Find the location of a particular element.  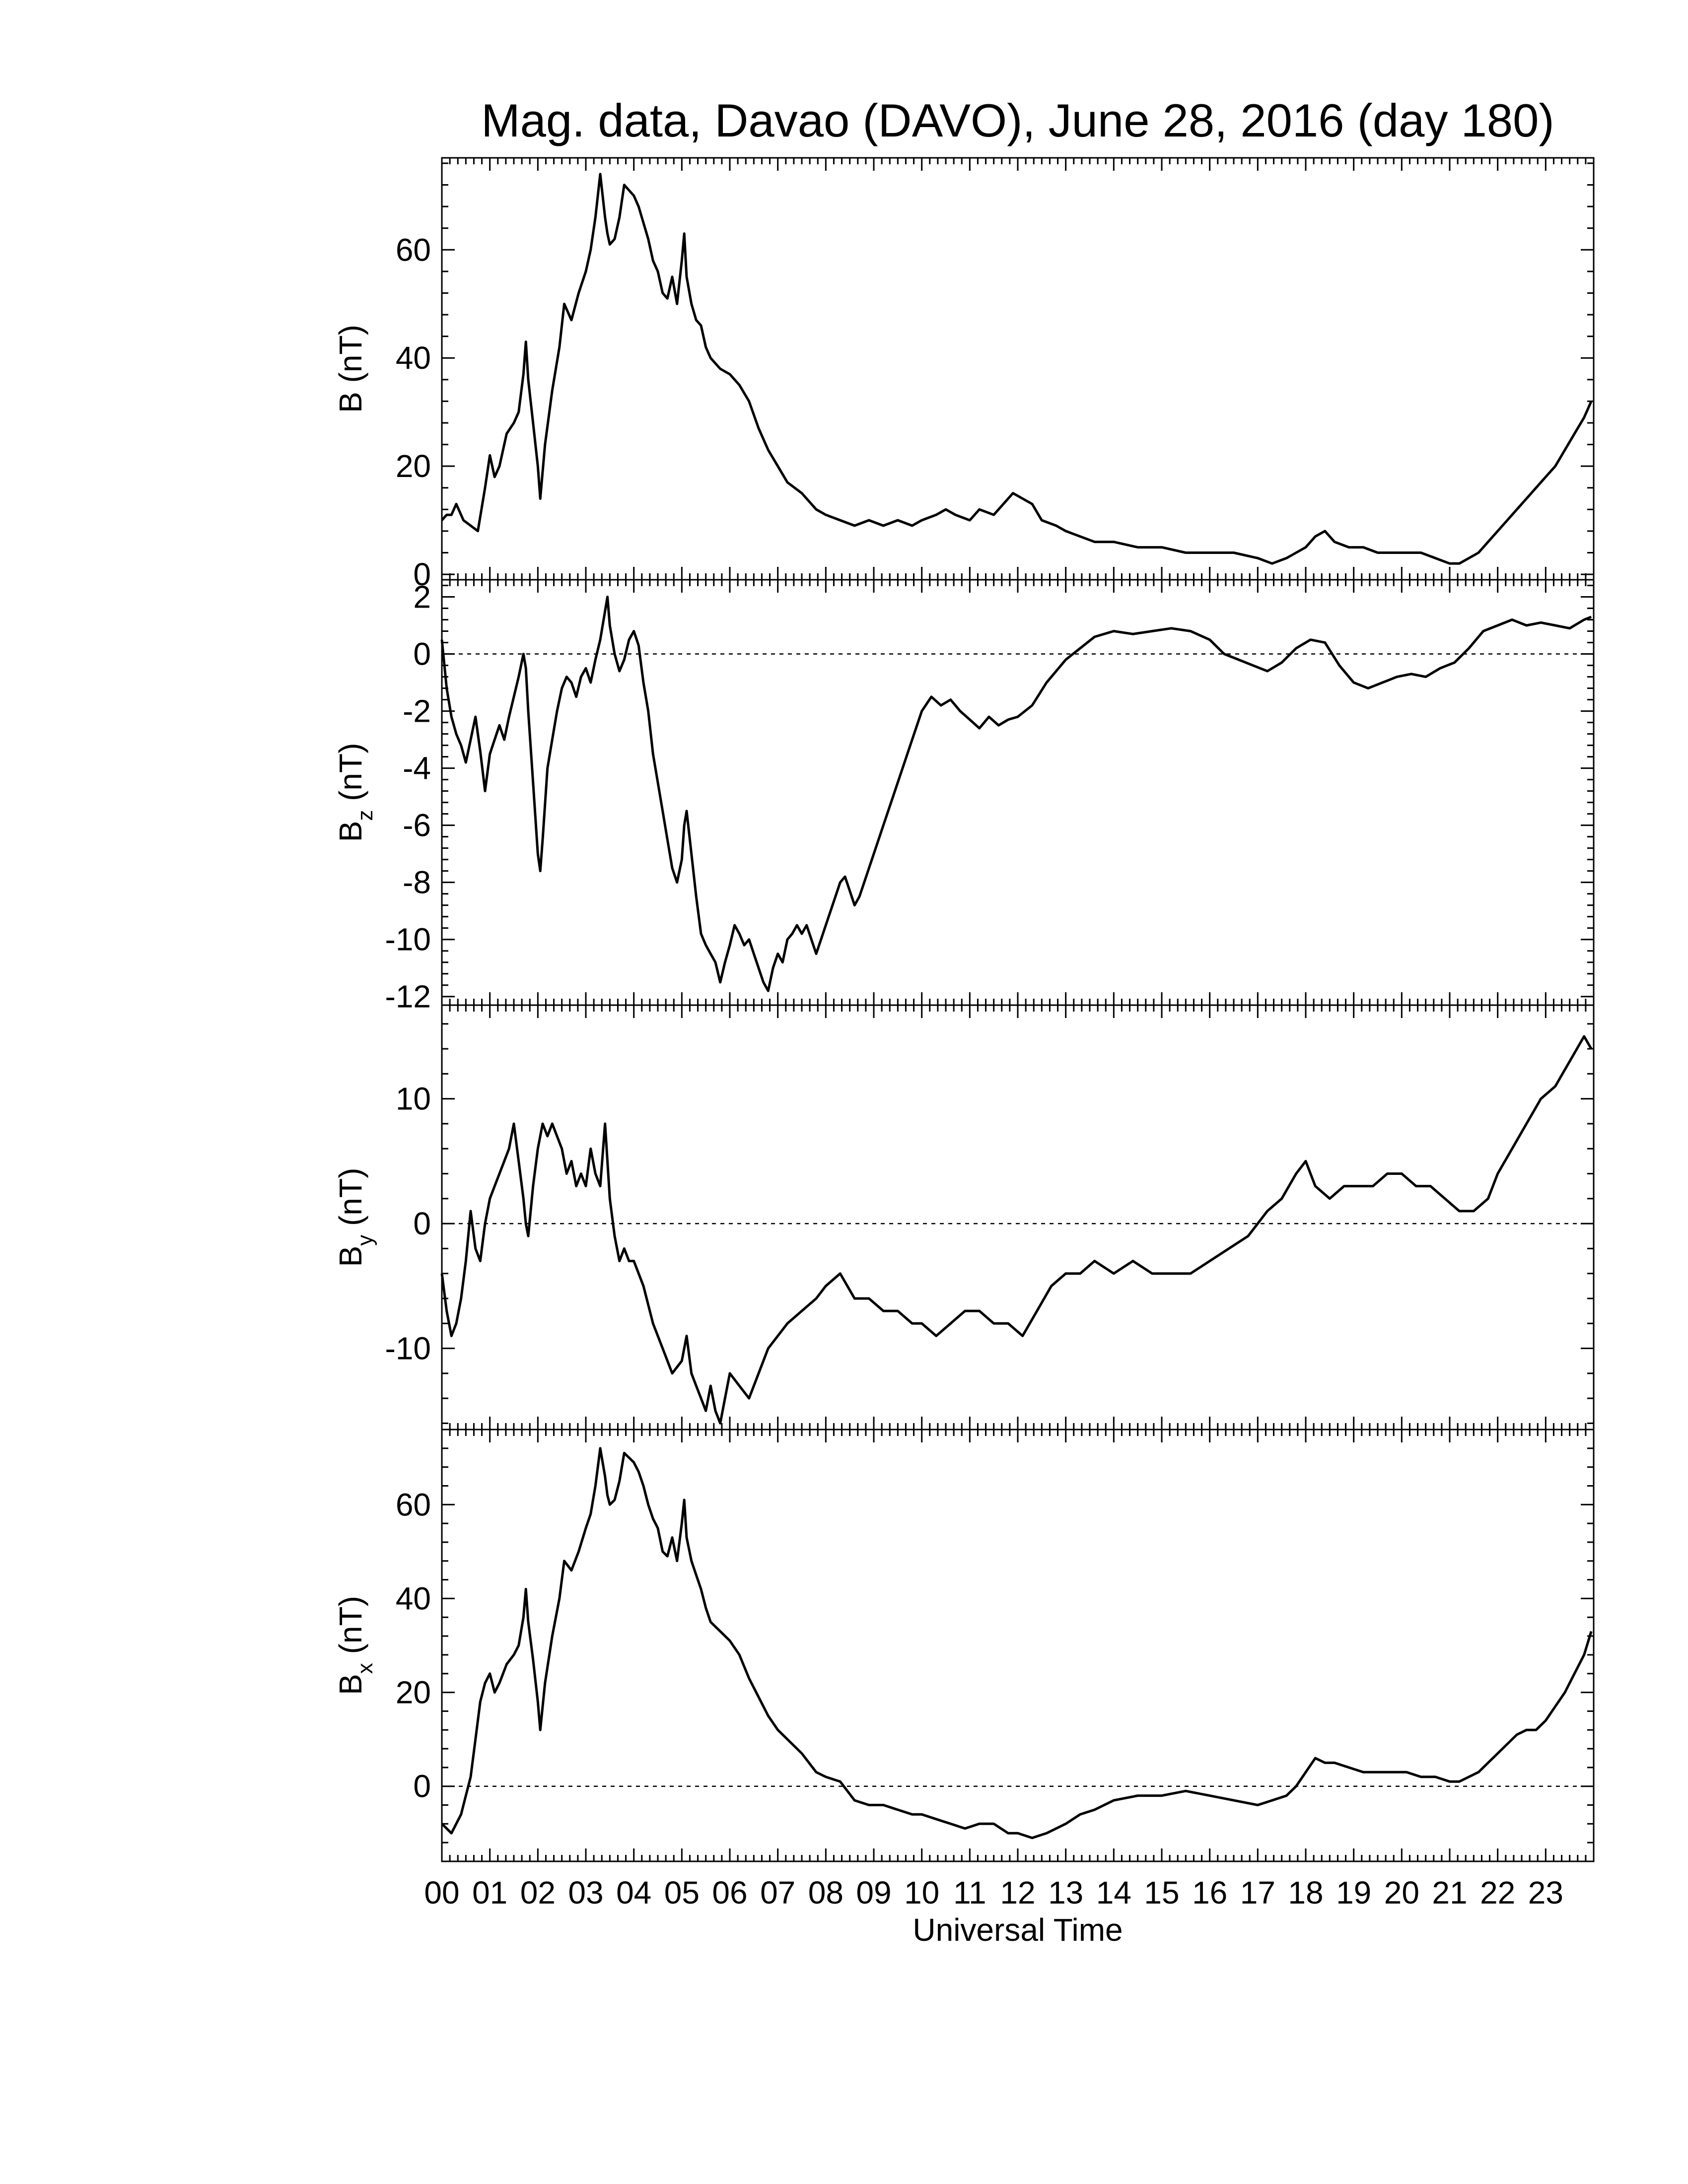

x-tick-label: 16 is located at coordinates (1209, 1893).